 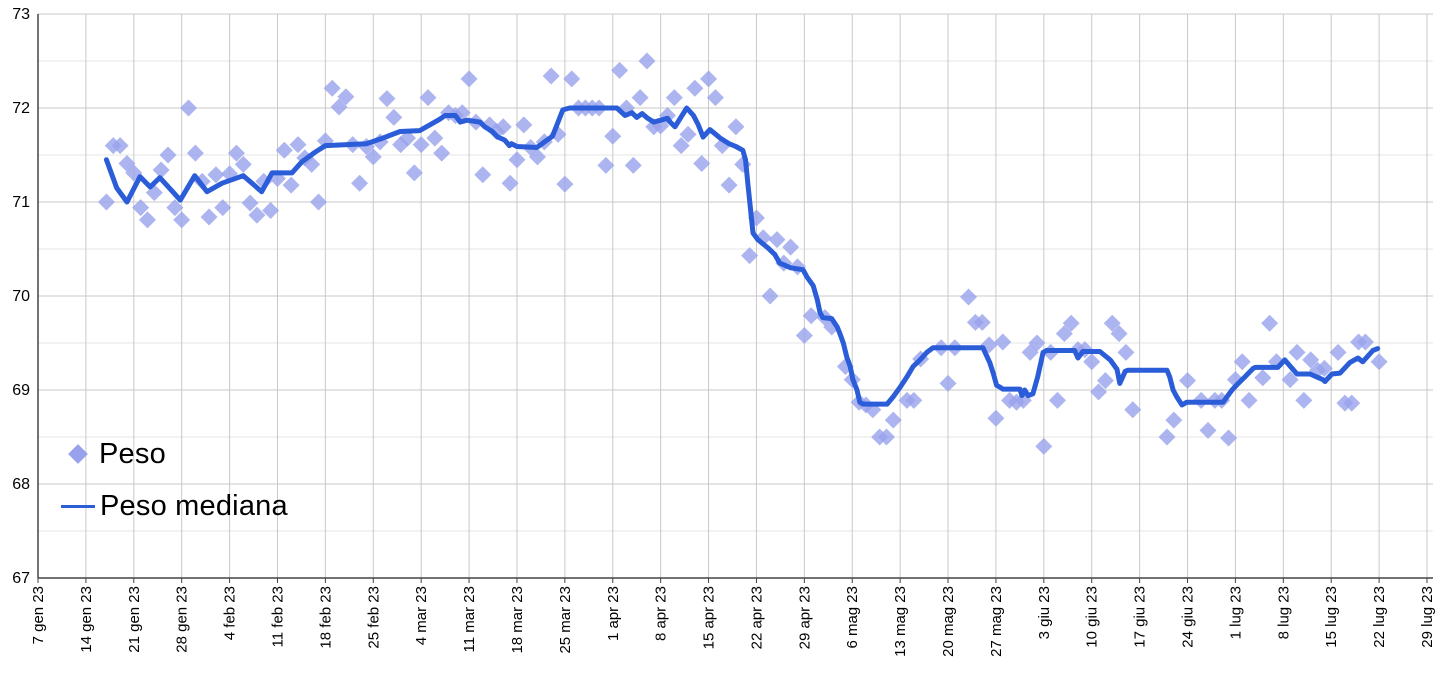 I want to click on x-tick-label: 4 feb 23, so click(x=230, y=613).